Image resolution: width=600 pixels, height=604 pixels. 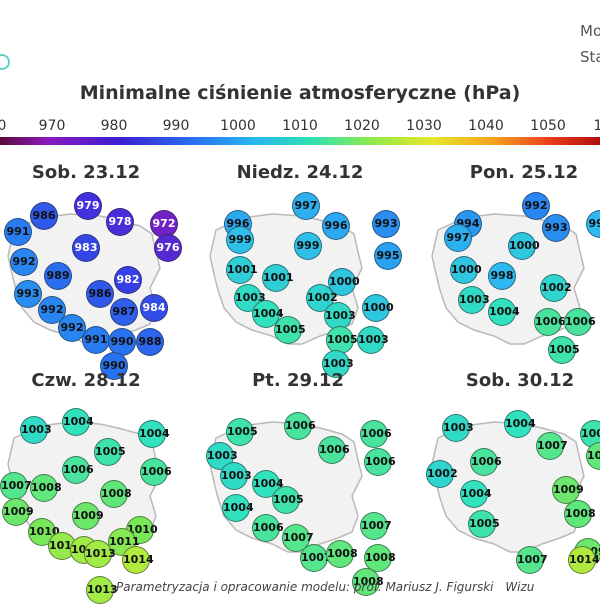 I want to click on scale-tick-label: 980, so click(x=114, y=126).